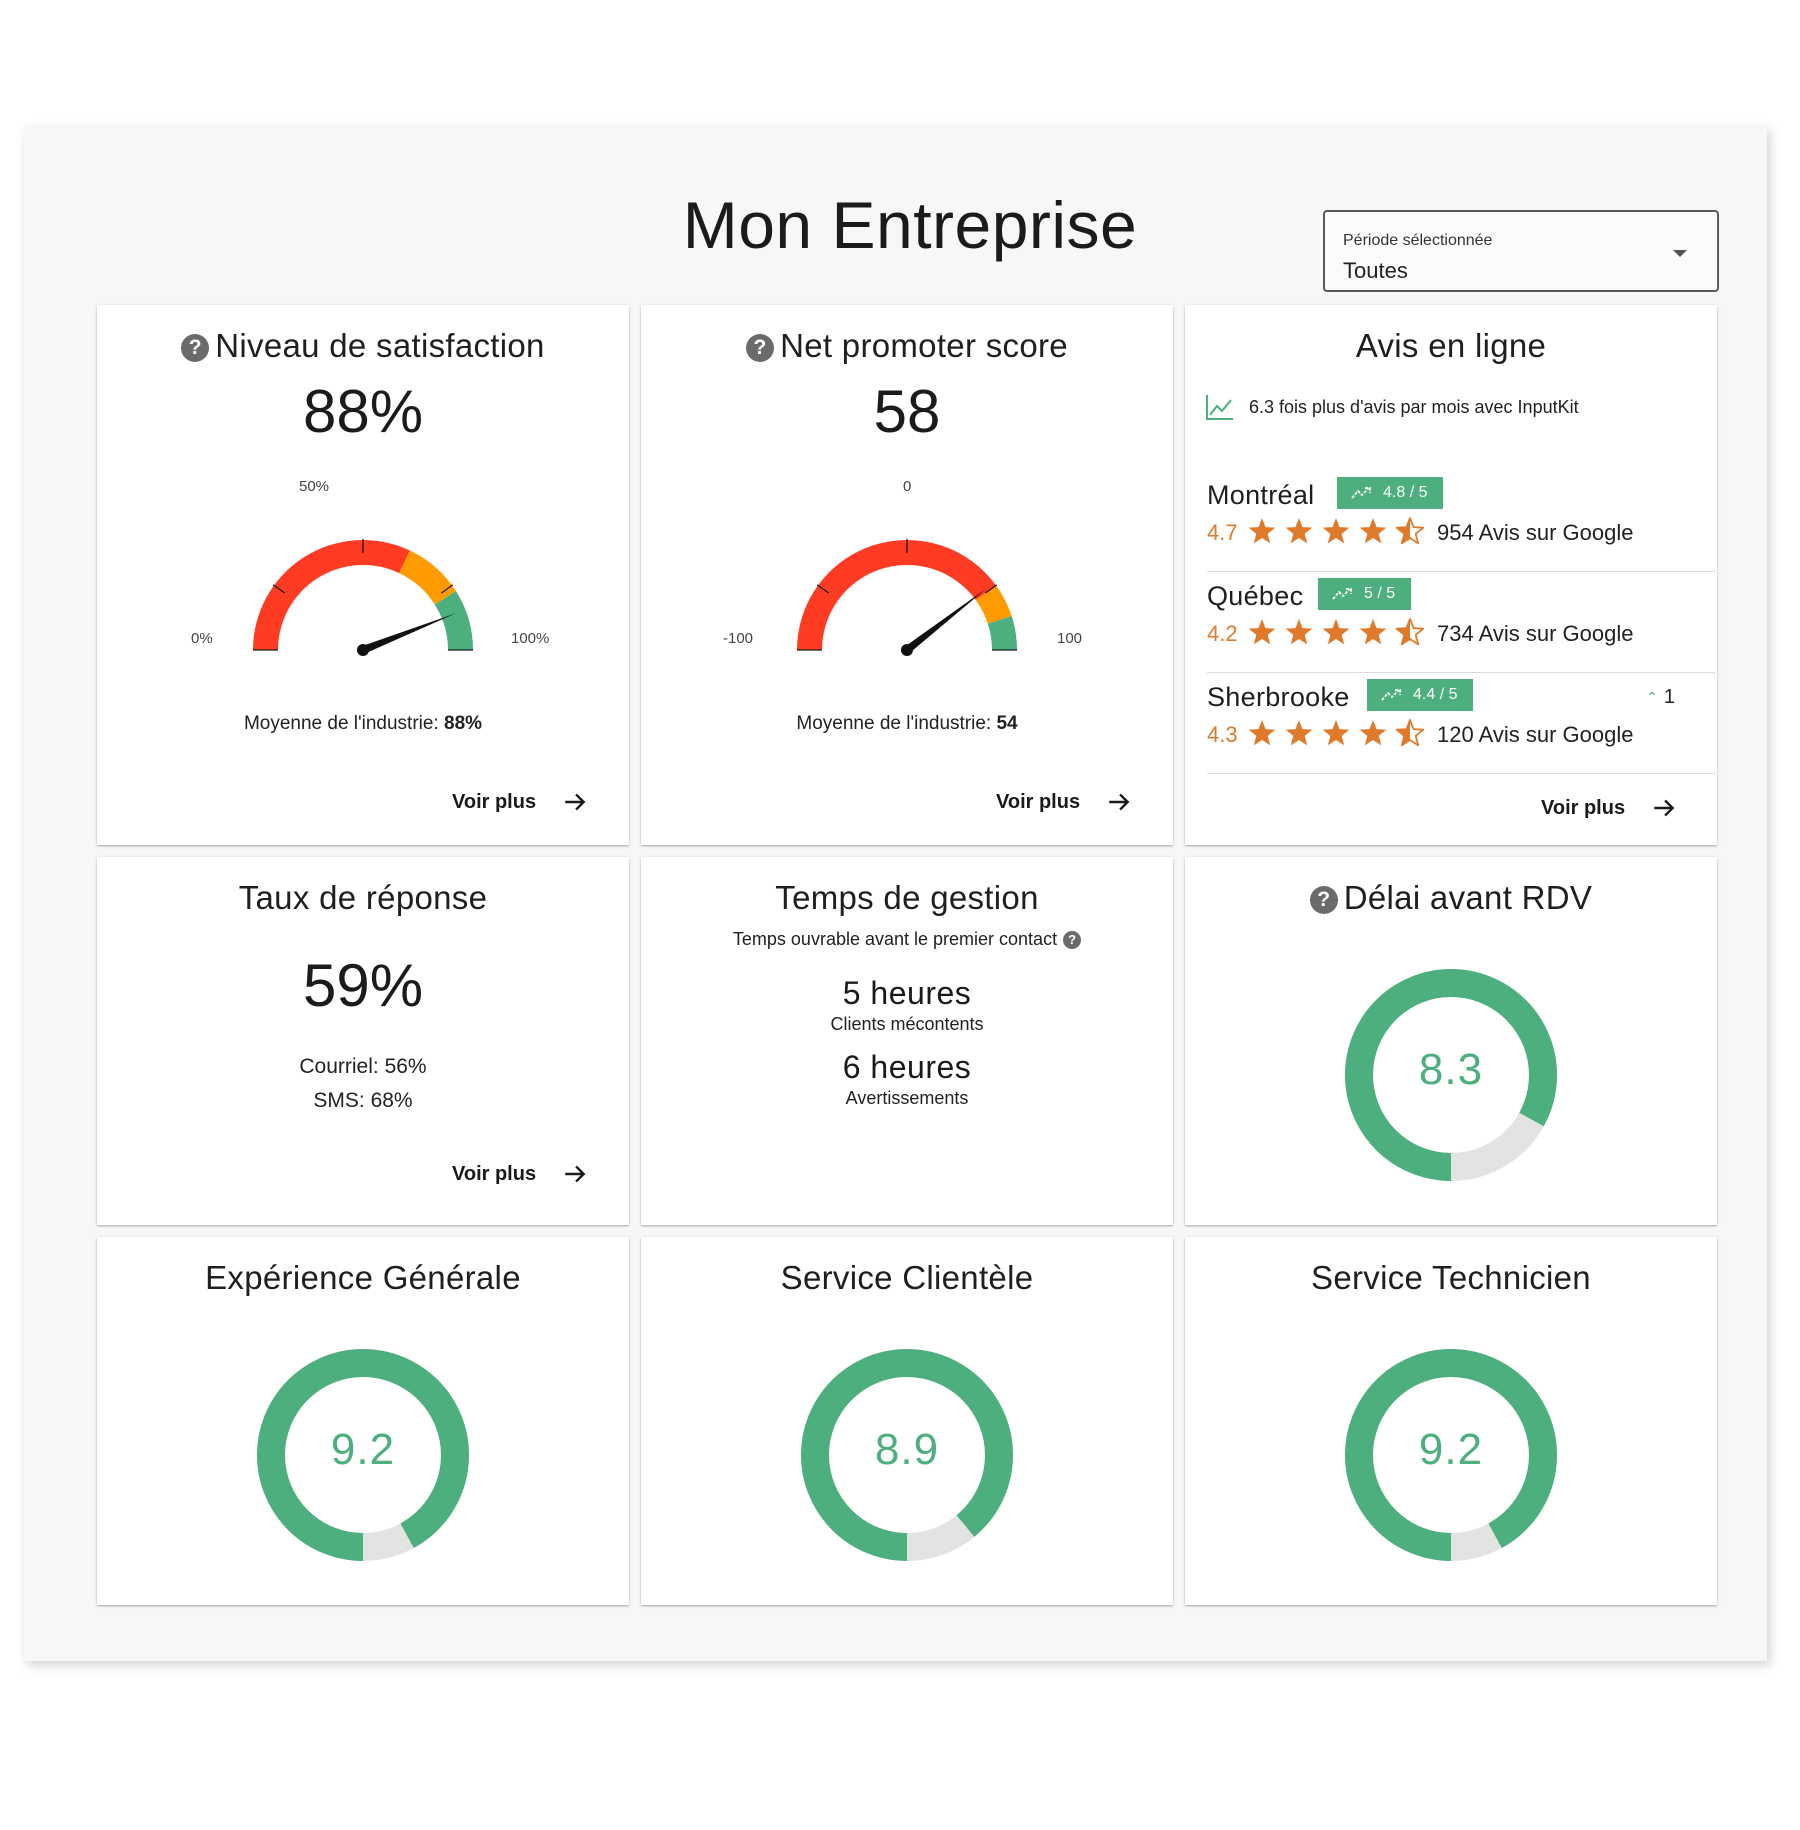  I want to click on gauge-mid-label: 50%, so click(314, 486).